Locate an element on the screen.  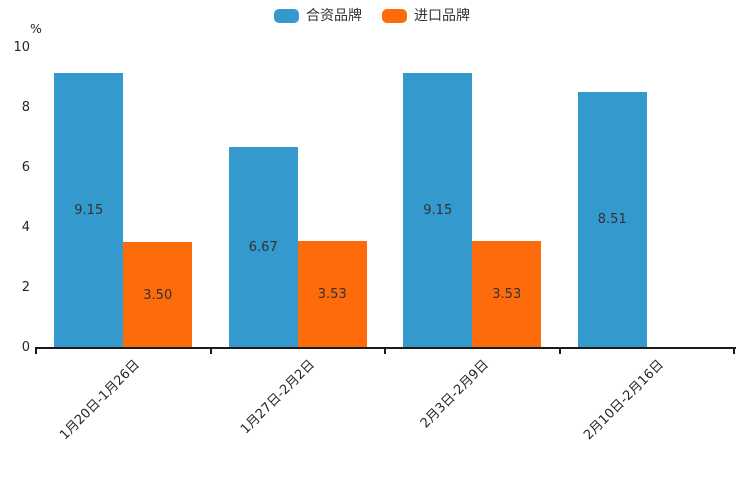
x-axis-category-label: 2月3日-2月9日 is located at coordinates (455, 394).